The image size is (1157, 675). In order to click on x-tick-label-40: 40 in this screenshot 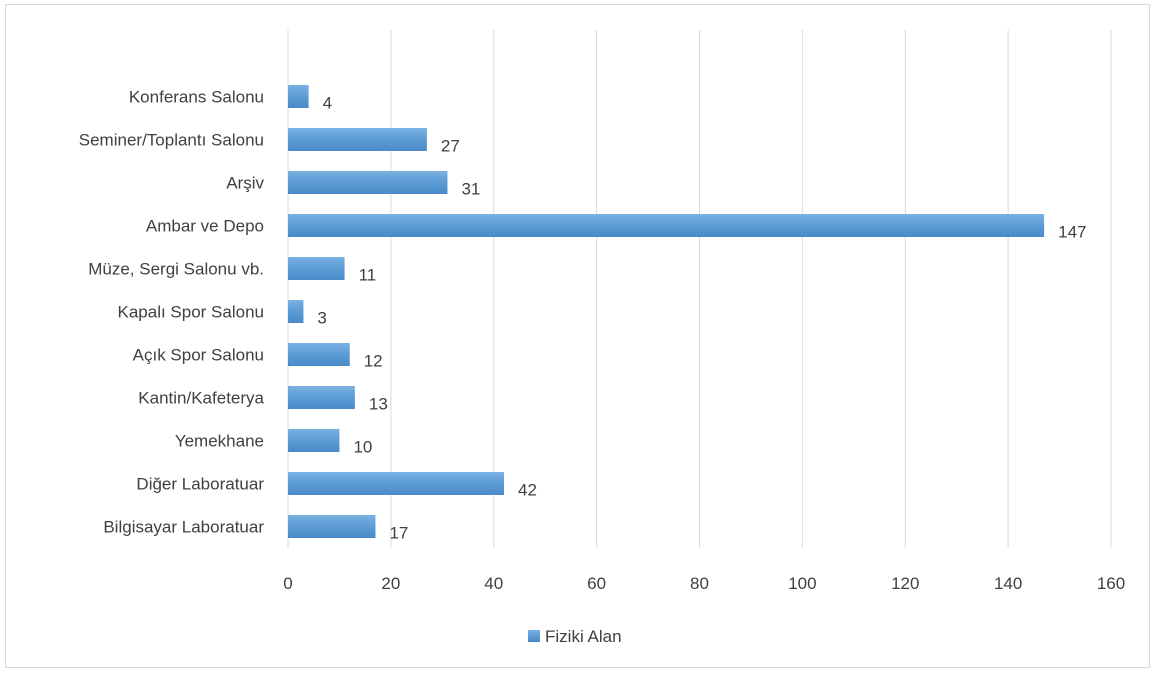, I will do `click(493, 583)`.